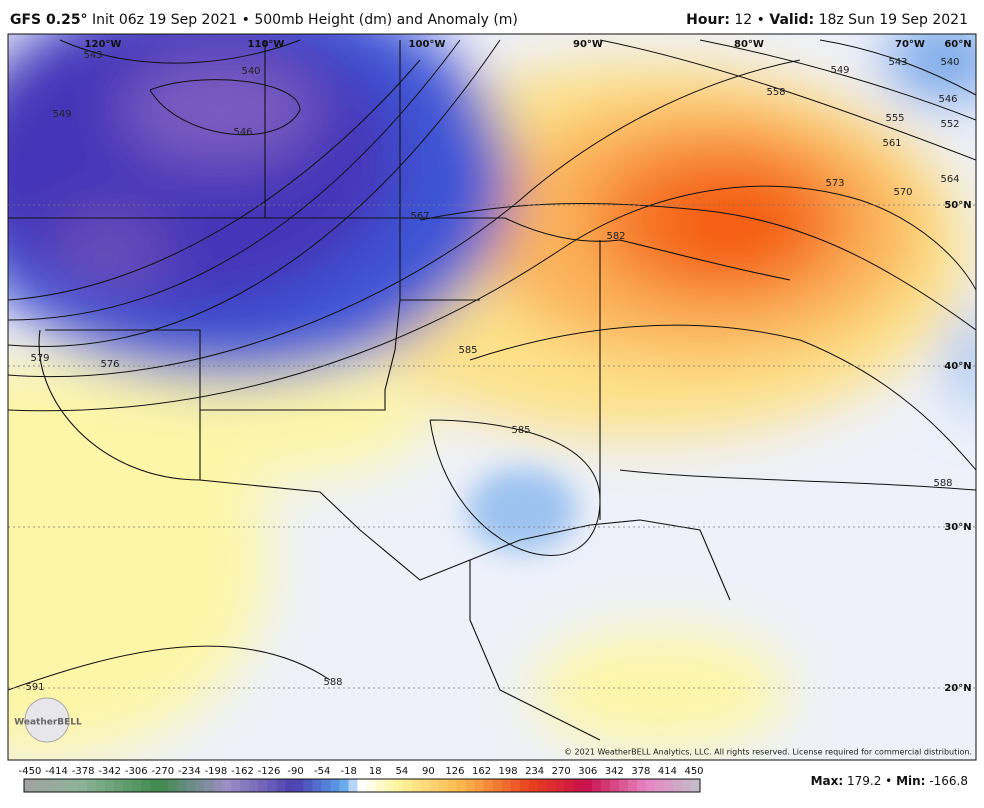 The image size is (984, 808). Describe the element at coordinates (83, 771) in the screenshot. I see `colorbar-tick-label: -378` at that location.